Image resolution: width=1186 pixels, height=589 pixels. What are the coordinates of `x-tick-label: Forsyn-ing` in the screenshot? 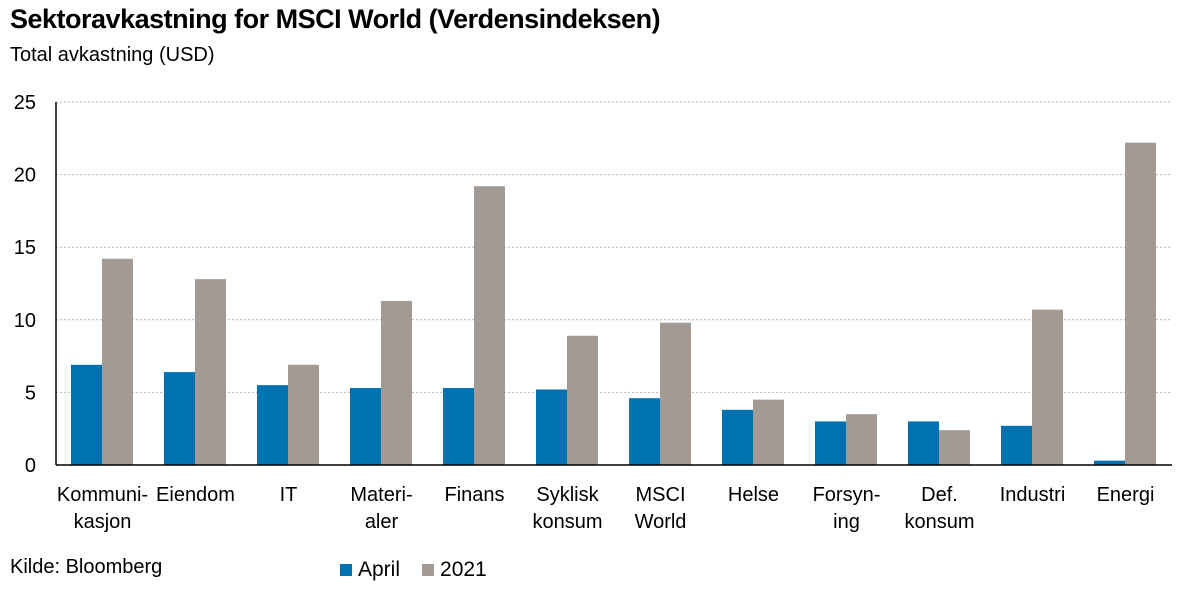 It's located at (847, 508).